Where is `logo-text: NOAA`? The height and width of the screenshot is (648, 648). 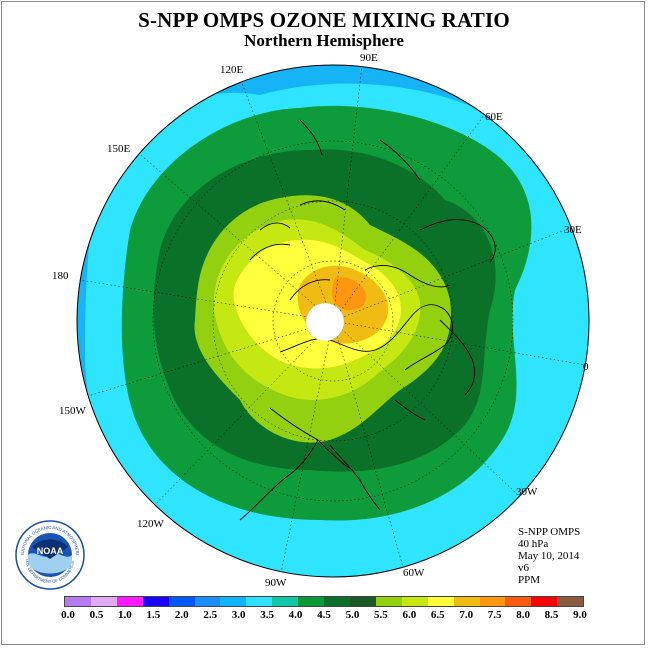
logo-text: NOAA is located at coordinates (50, 551).